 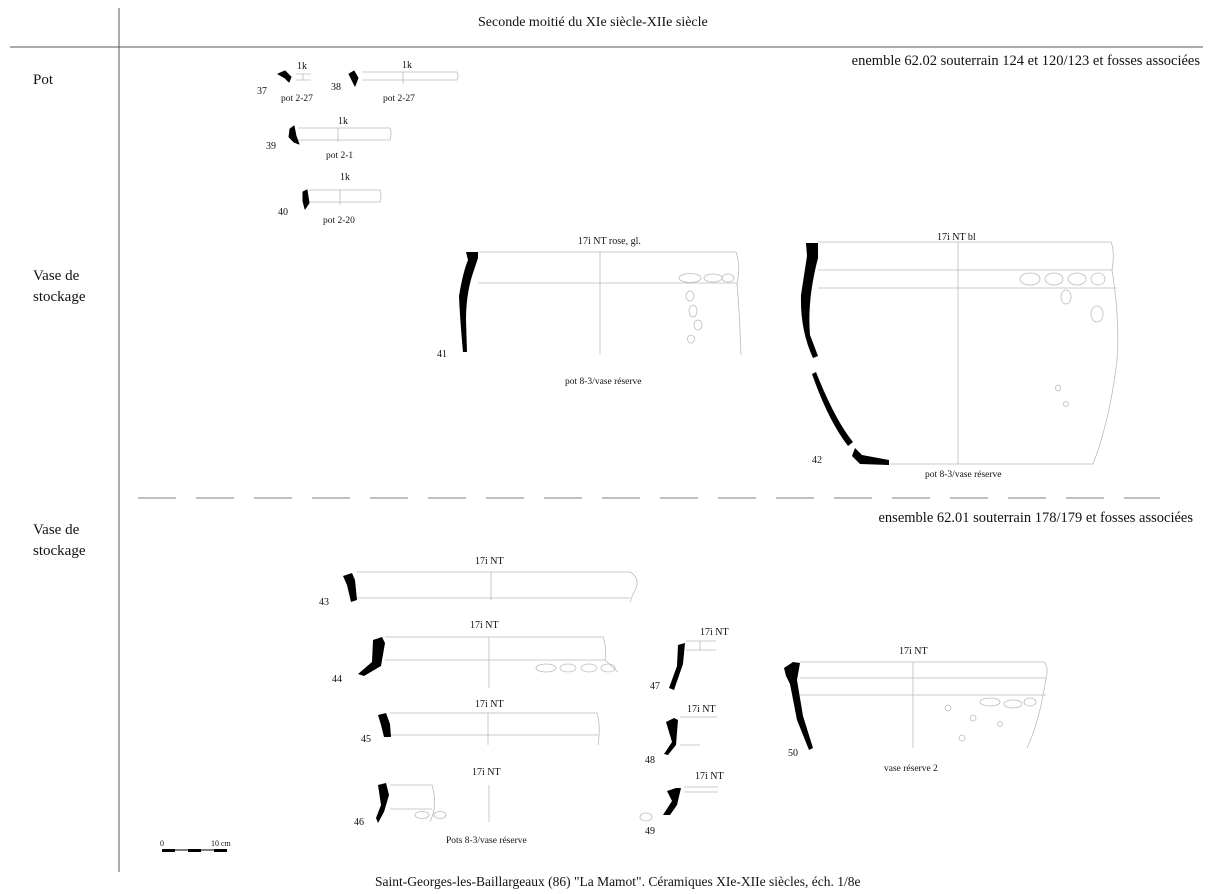 What do you see at coordinates (655, 686) in the screenshot?
I see `sherd-number: 47` at bounding box center [655, 686].